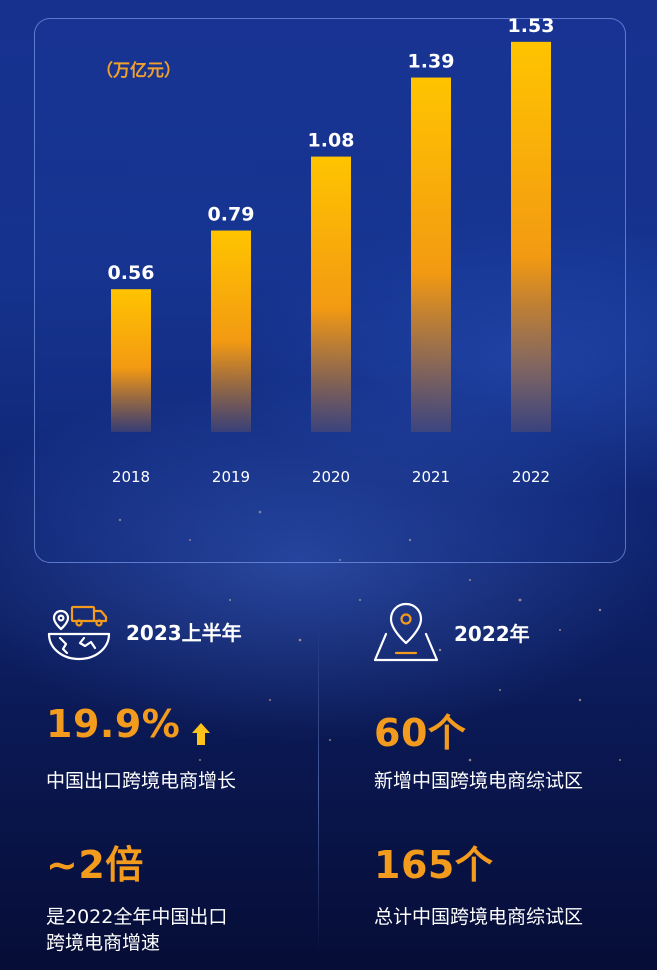 Image resolution: width=657 pixels, height=970 pixels. Describe the element at coordinates (420, 733) in the screenshot. I see `new-zones-value: 60个` at that location.